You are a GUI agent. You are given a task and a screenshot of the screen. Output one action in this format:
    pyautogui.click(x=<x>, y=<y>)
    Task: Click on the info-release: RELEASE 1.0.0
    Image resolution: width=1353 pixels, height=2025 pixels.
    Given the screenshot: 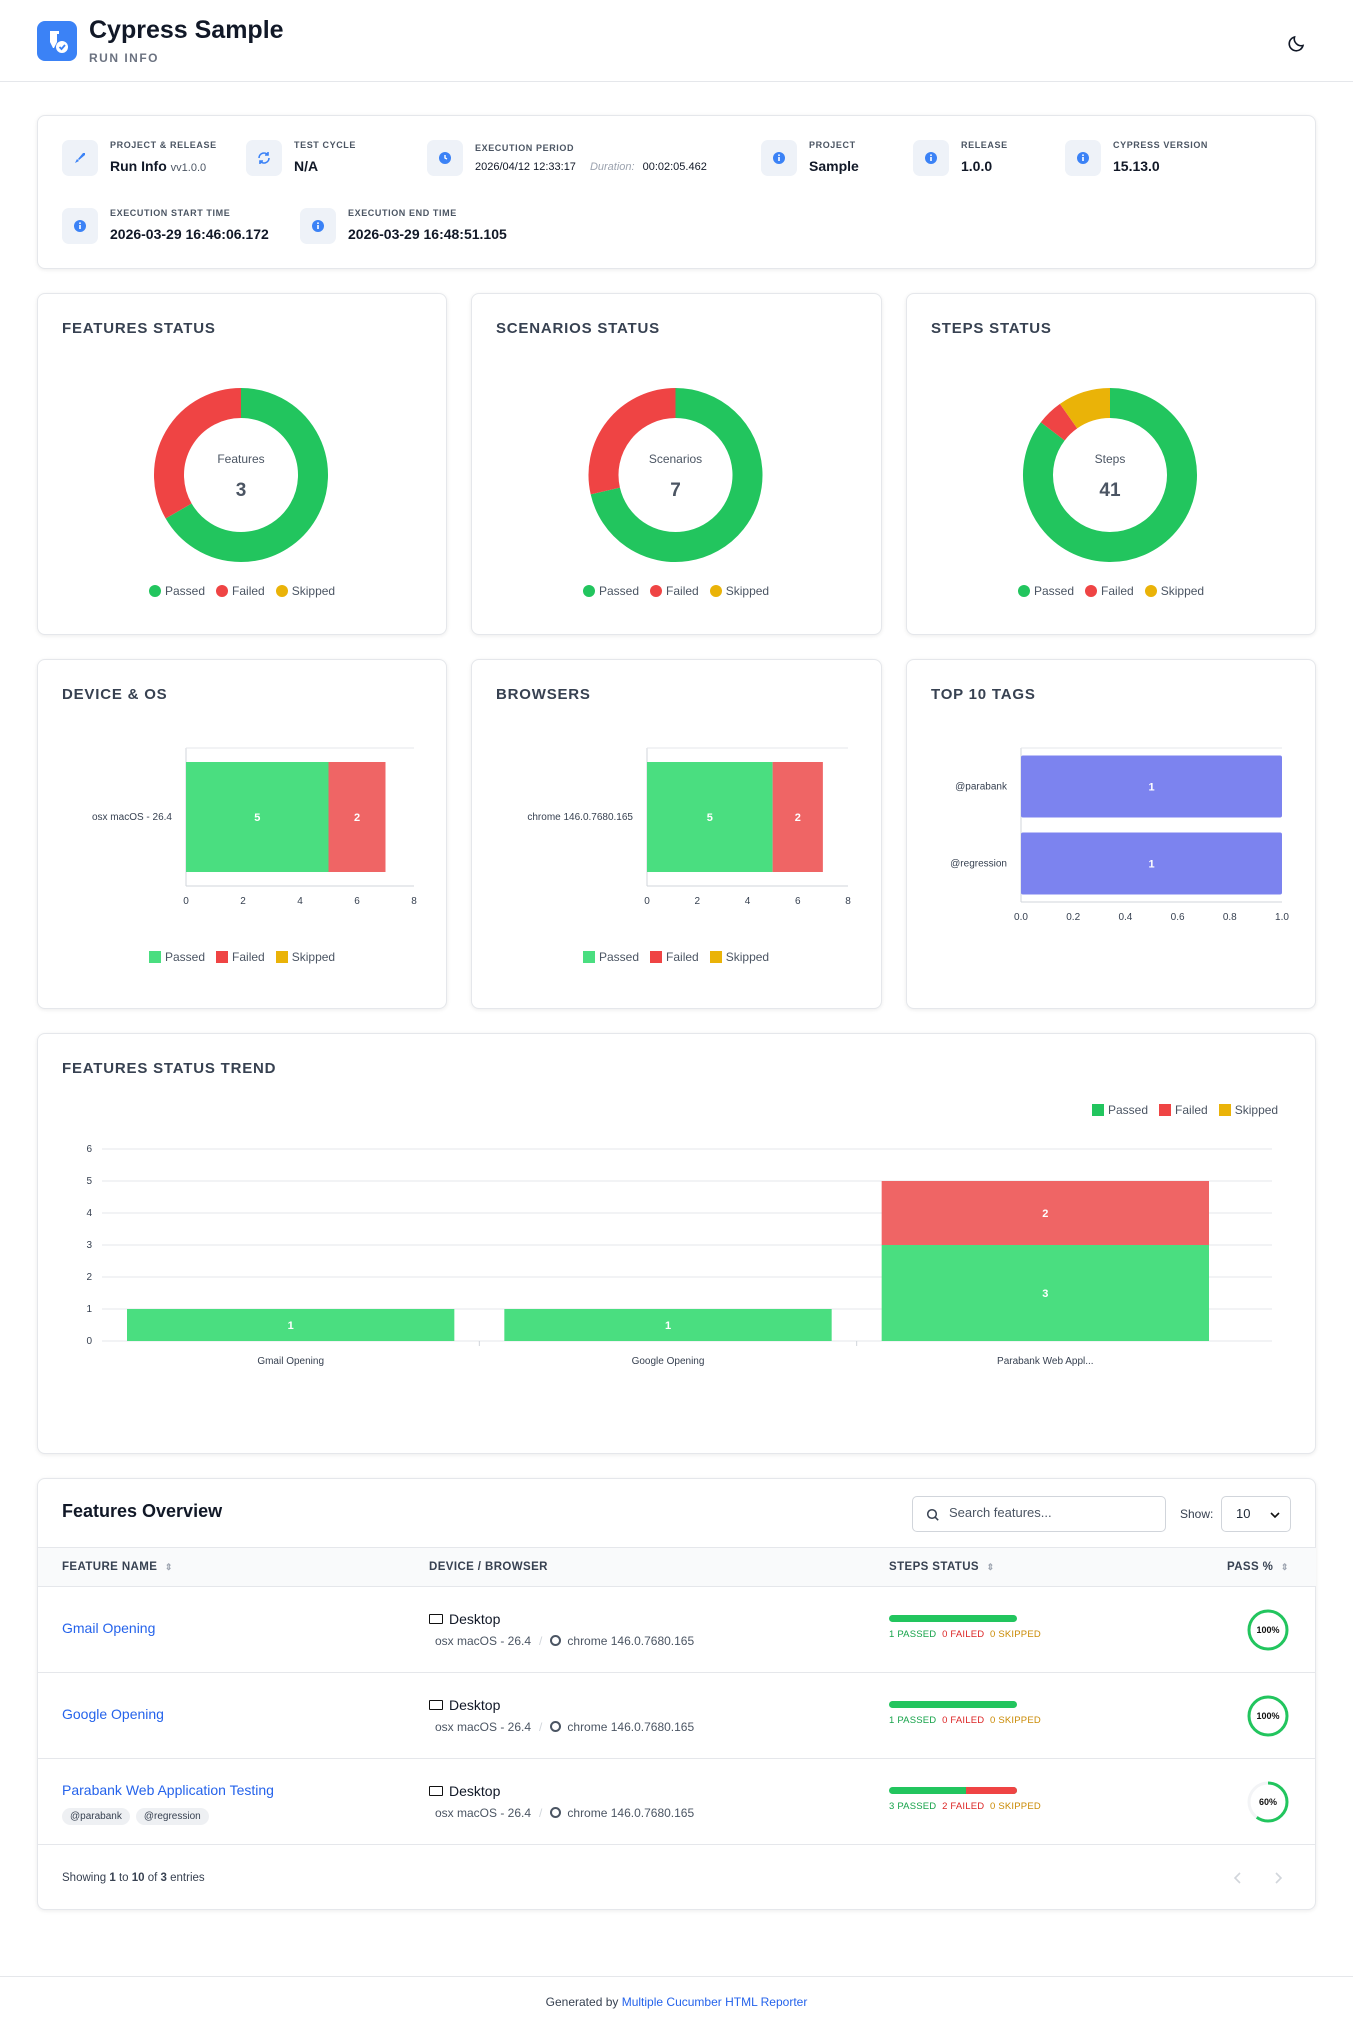 What is the action you would take?
    pyautogui.click(x=983, y=160)
    